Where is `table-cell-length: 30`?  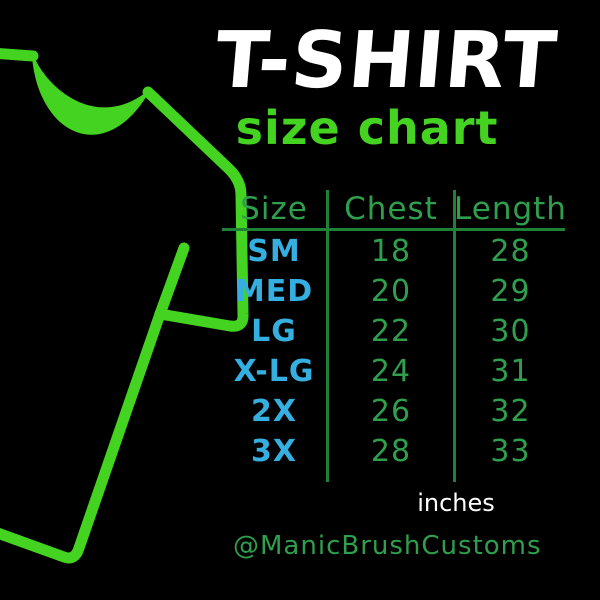
table-cell-length: 30 is located at coordinates (509, 331).